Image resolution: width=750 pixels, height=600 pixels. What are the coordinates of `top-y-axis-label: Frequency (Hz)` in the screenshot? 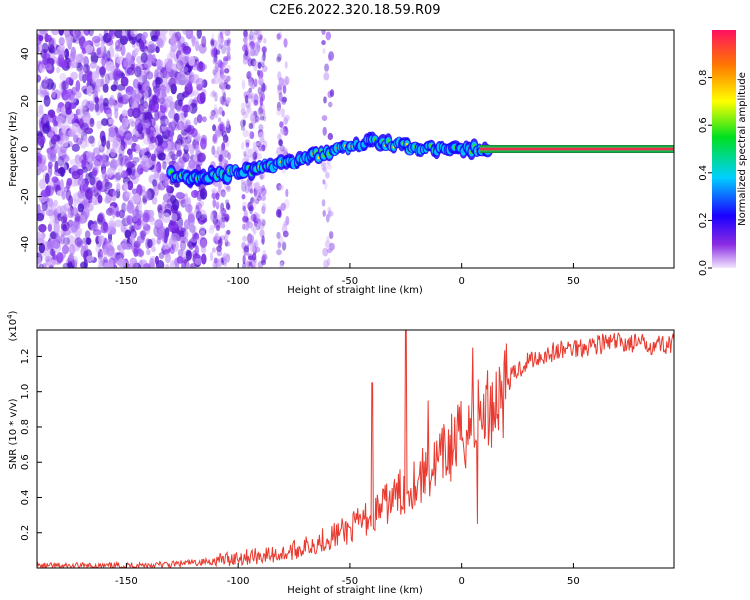 It's located at (13, 149).